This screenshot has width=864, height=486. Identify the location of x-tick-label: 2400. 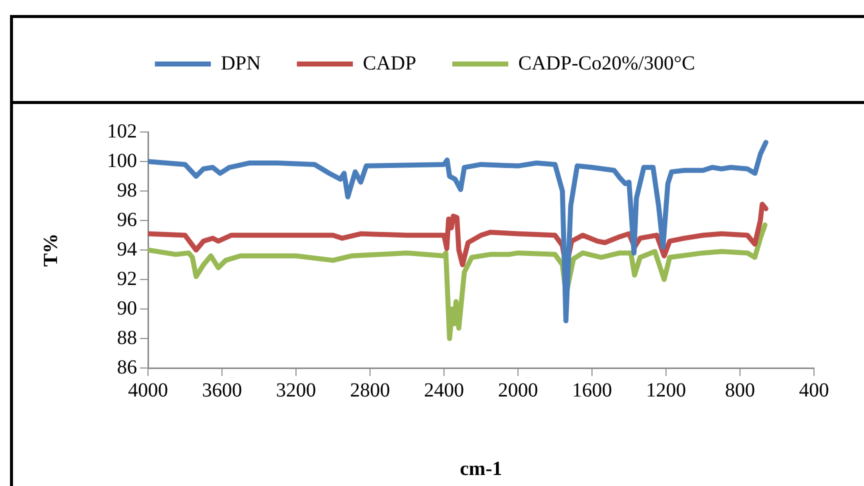
(444, 390).